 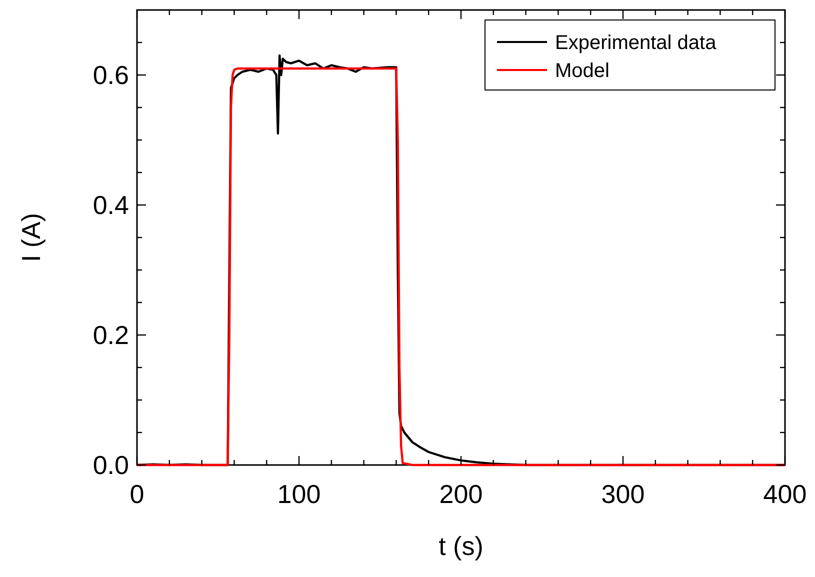 I want to click on x-tick-label: 300, so click(x=623, y=494).